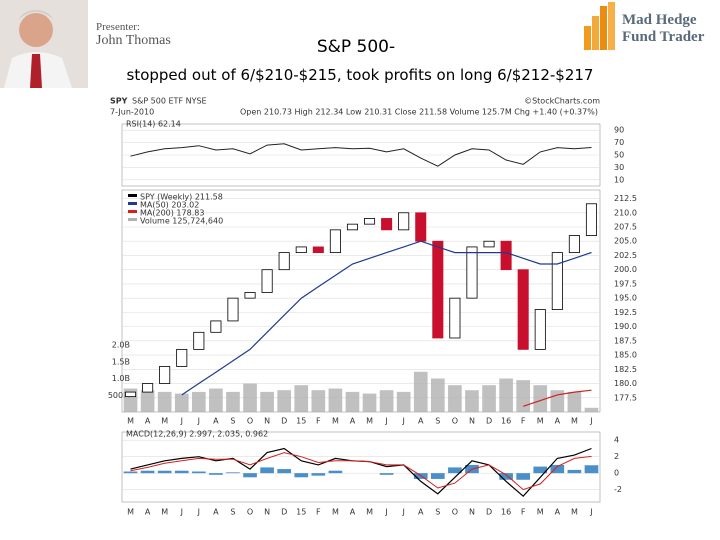 Image resolution: width=720 pixels, height=540 pixels. What do you see at coordinates (625, 227) in the screenshot?
I see `y-tick-label: 207.5` at bounding box center [625, 227].